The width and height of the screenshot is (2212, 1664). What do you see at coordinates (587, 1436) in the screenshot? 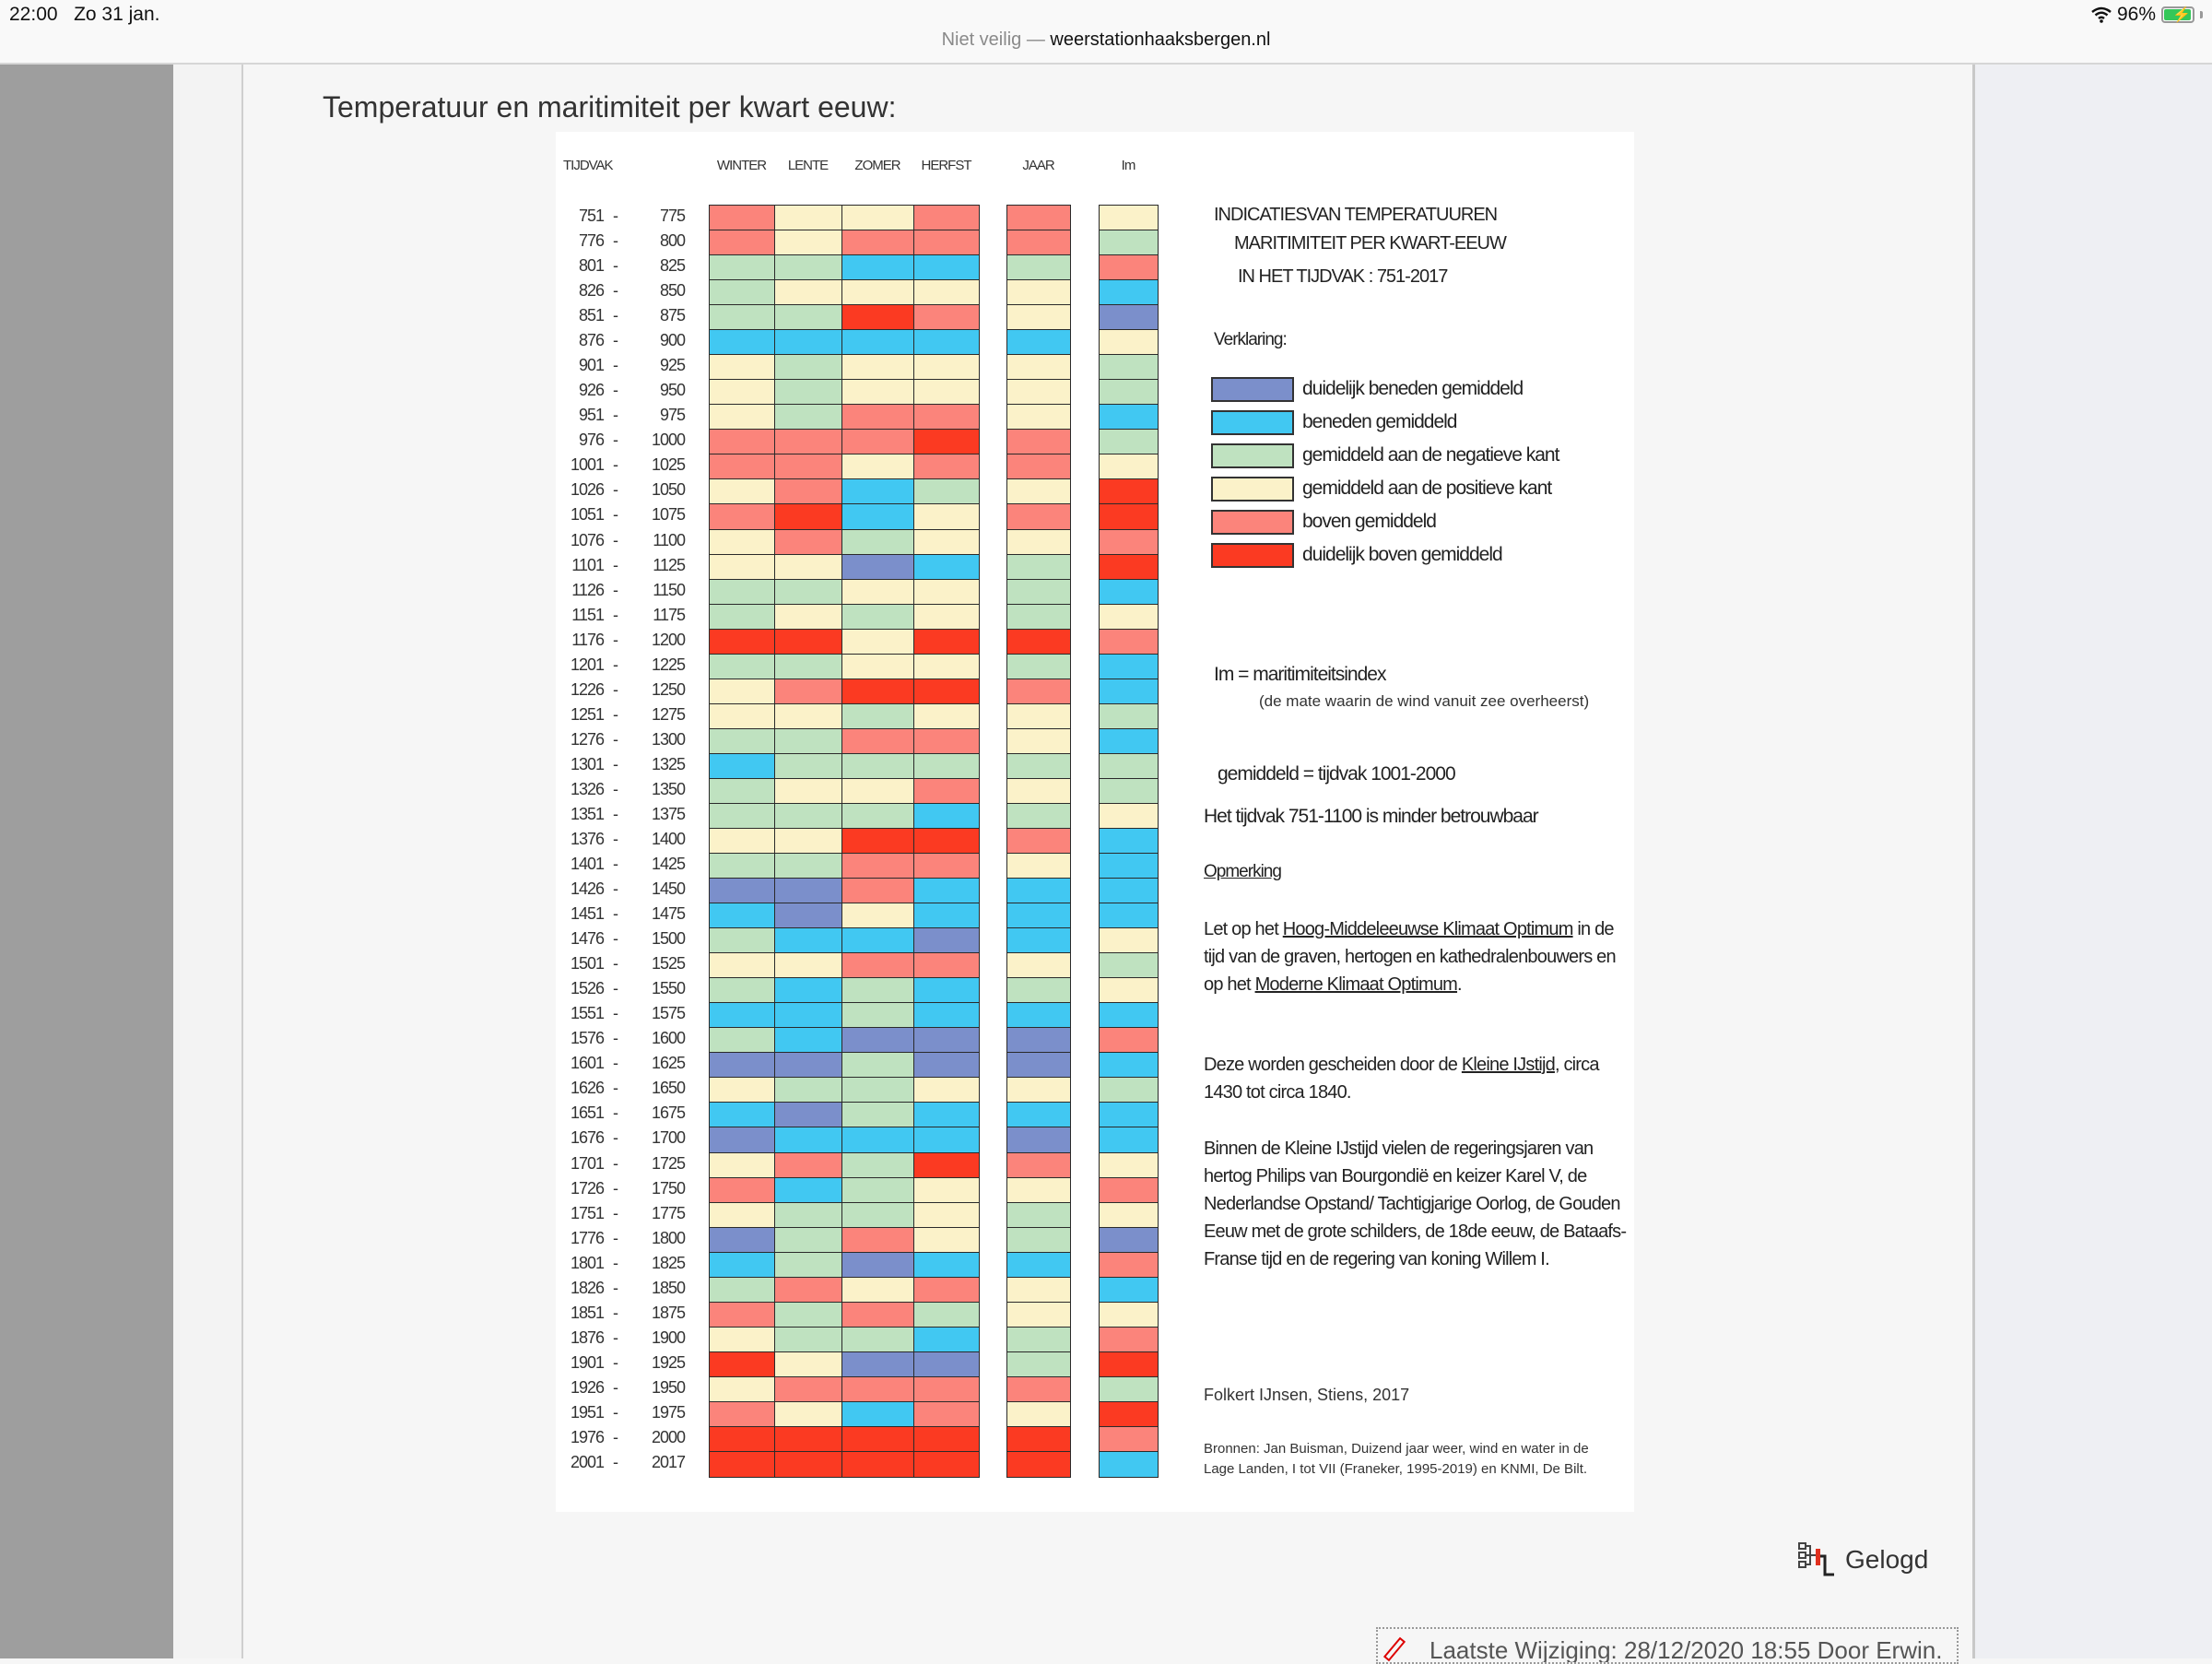
I see `row-label-from: 1976` at bounding box center [587, 1436].